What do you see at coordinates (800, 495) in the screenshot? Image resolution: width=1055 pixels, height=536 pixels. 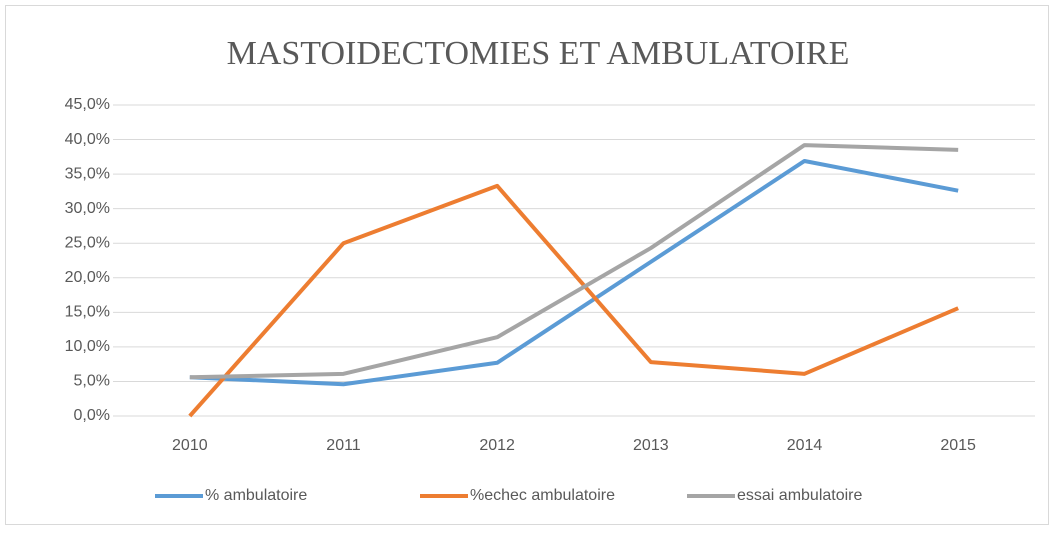 I see `legend-label: essai ambulatoire` at bounding box center [800, 495].